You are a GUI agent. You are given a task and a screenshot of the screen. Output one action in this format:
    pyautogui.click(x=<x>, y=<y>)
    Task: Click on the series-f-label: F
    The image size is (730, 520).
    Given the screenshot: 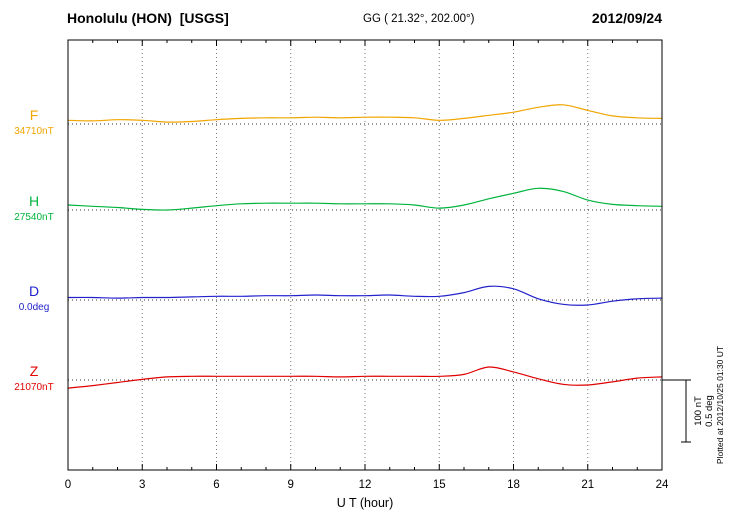 What is the action you would take?
    pyautogui.click(x=34, y=115)
    